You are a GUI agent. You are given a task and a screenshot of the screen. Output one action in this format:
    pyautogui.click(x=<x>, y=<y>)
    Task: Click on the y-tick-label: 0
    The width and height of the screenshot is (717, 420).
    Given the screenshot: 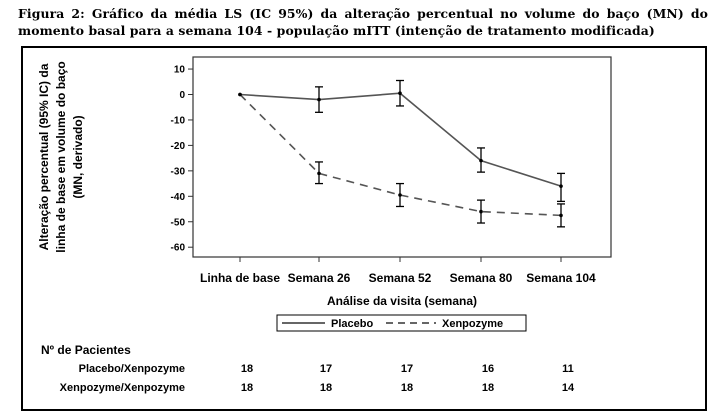 What is the action you would take?
    pyautogui.click(x=182, y=95)
    